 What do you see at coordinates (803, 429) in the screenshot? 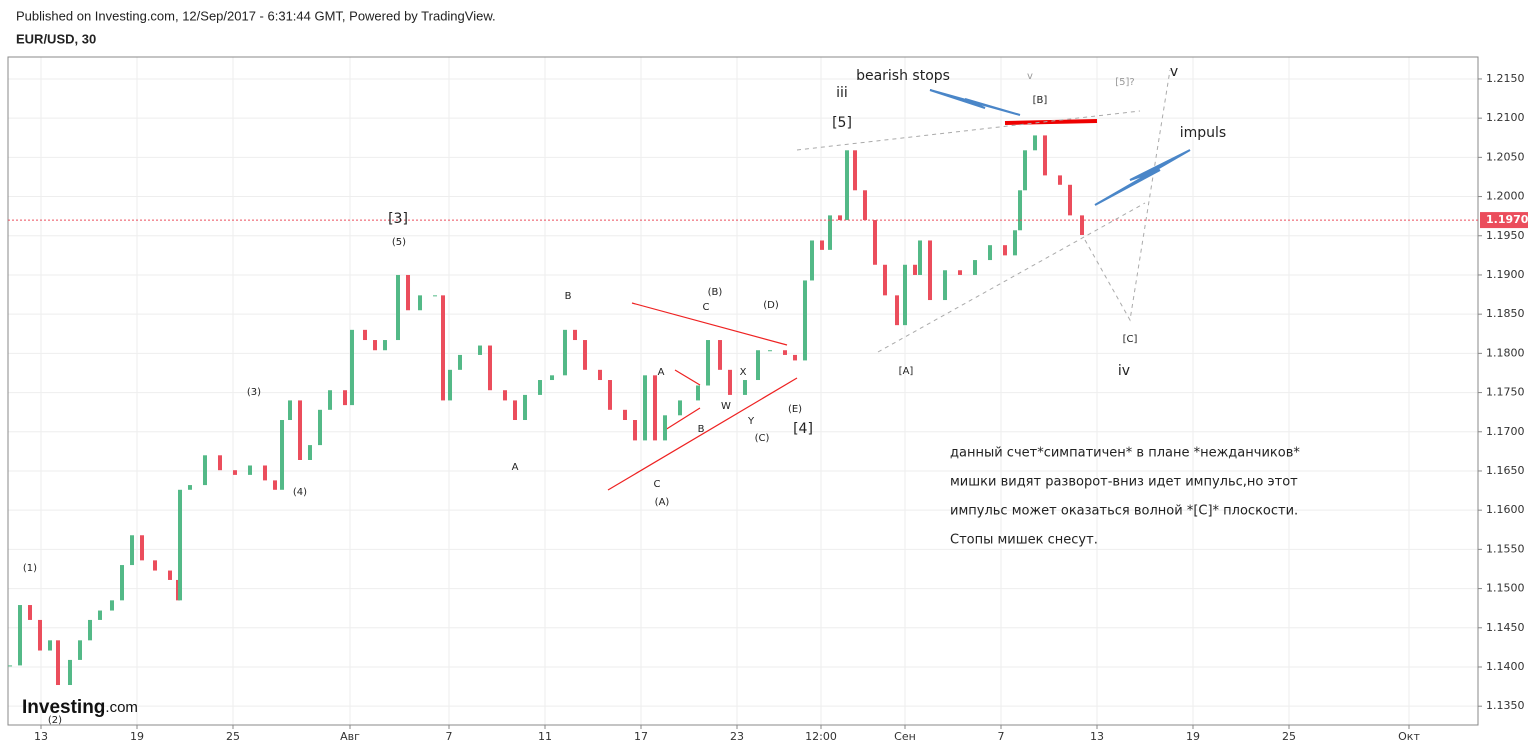
I see `wave-label: [4]` at bounding box center [803, 429].